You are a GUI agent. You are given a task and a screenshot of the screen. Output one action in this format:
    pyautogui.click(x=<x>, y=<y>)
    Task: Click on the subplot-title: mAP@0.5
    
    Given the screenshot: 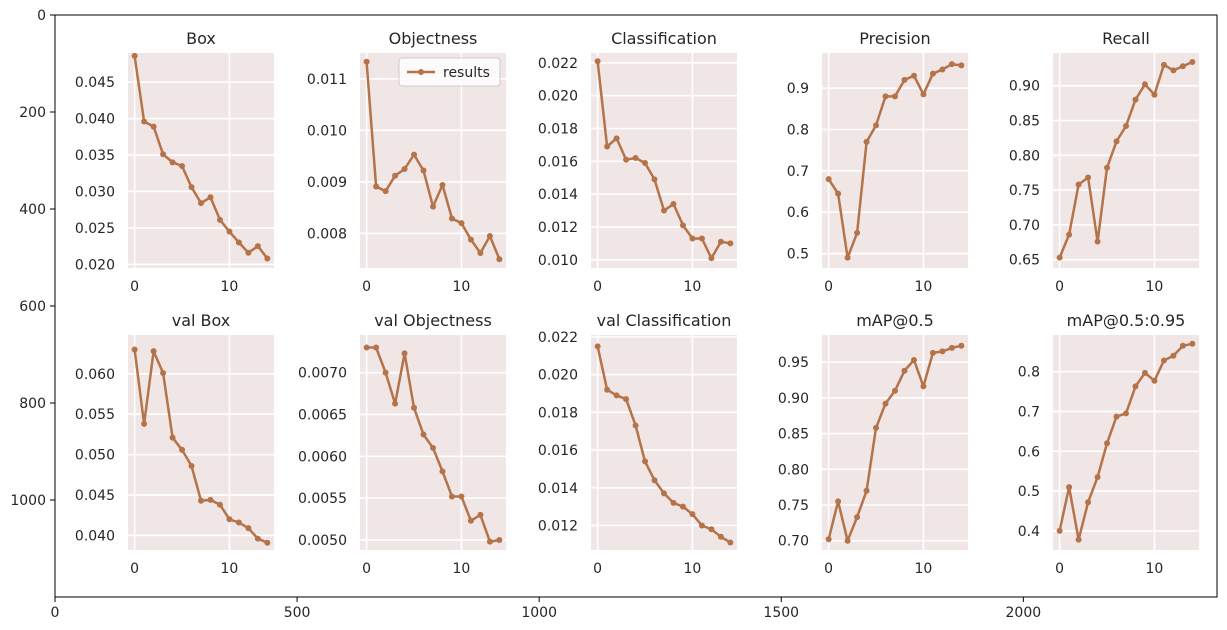 What is the action you would take?
    pyautogui.click(x=895, y=320)
    